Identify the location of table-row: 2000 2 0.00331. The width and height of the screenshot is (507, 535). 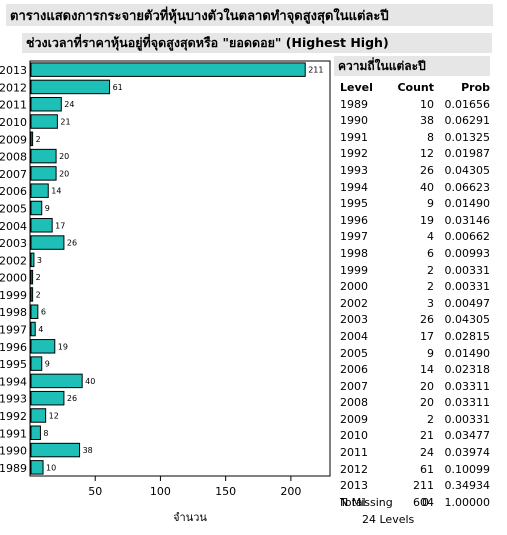
(415, 287).